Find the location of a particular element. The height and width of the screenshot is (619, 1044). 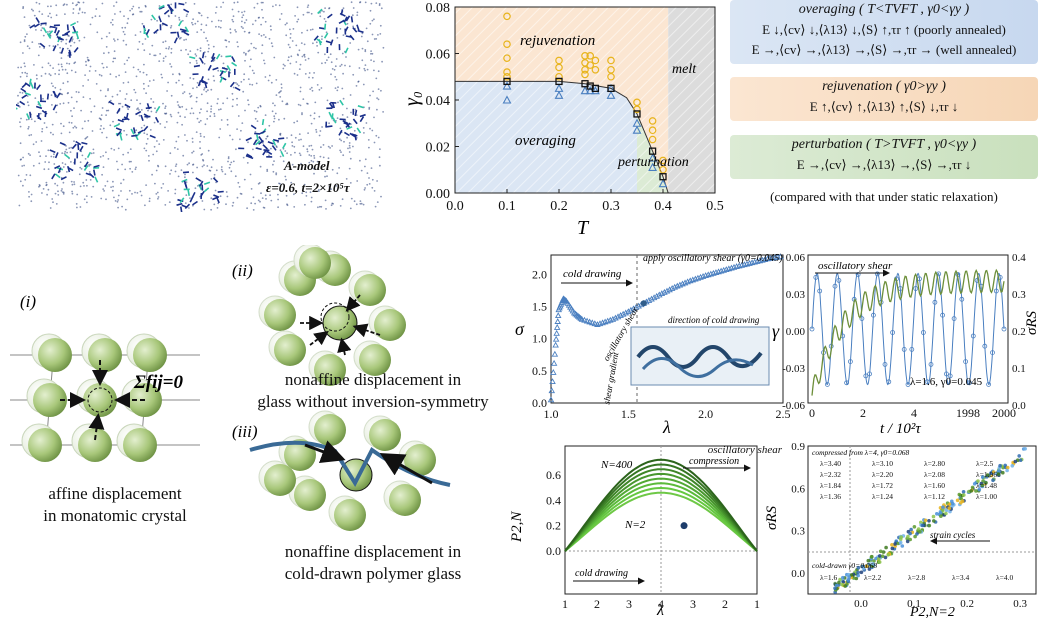

rs-point is located at coordinates (835, 588).